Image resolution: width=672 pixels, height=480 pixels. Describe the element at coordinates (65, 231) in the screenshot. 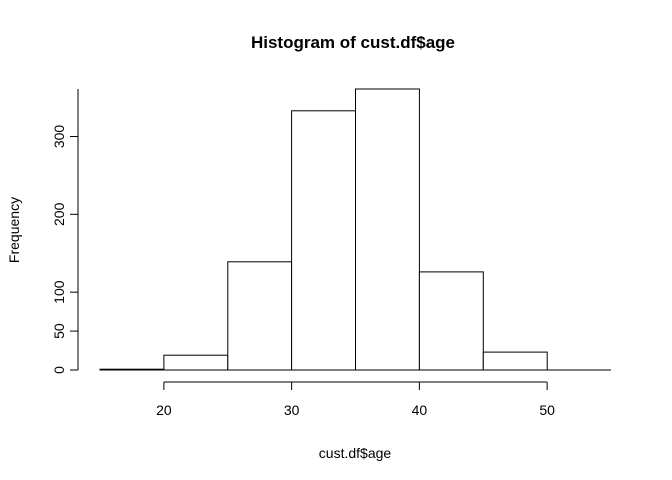

I see `y-axis: 0 50 100 200 300` at that location.